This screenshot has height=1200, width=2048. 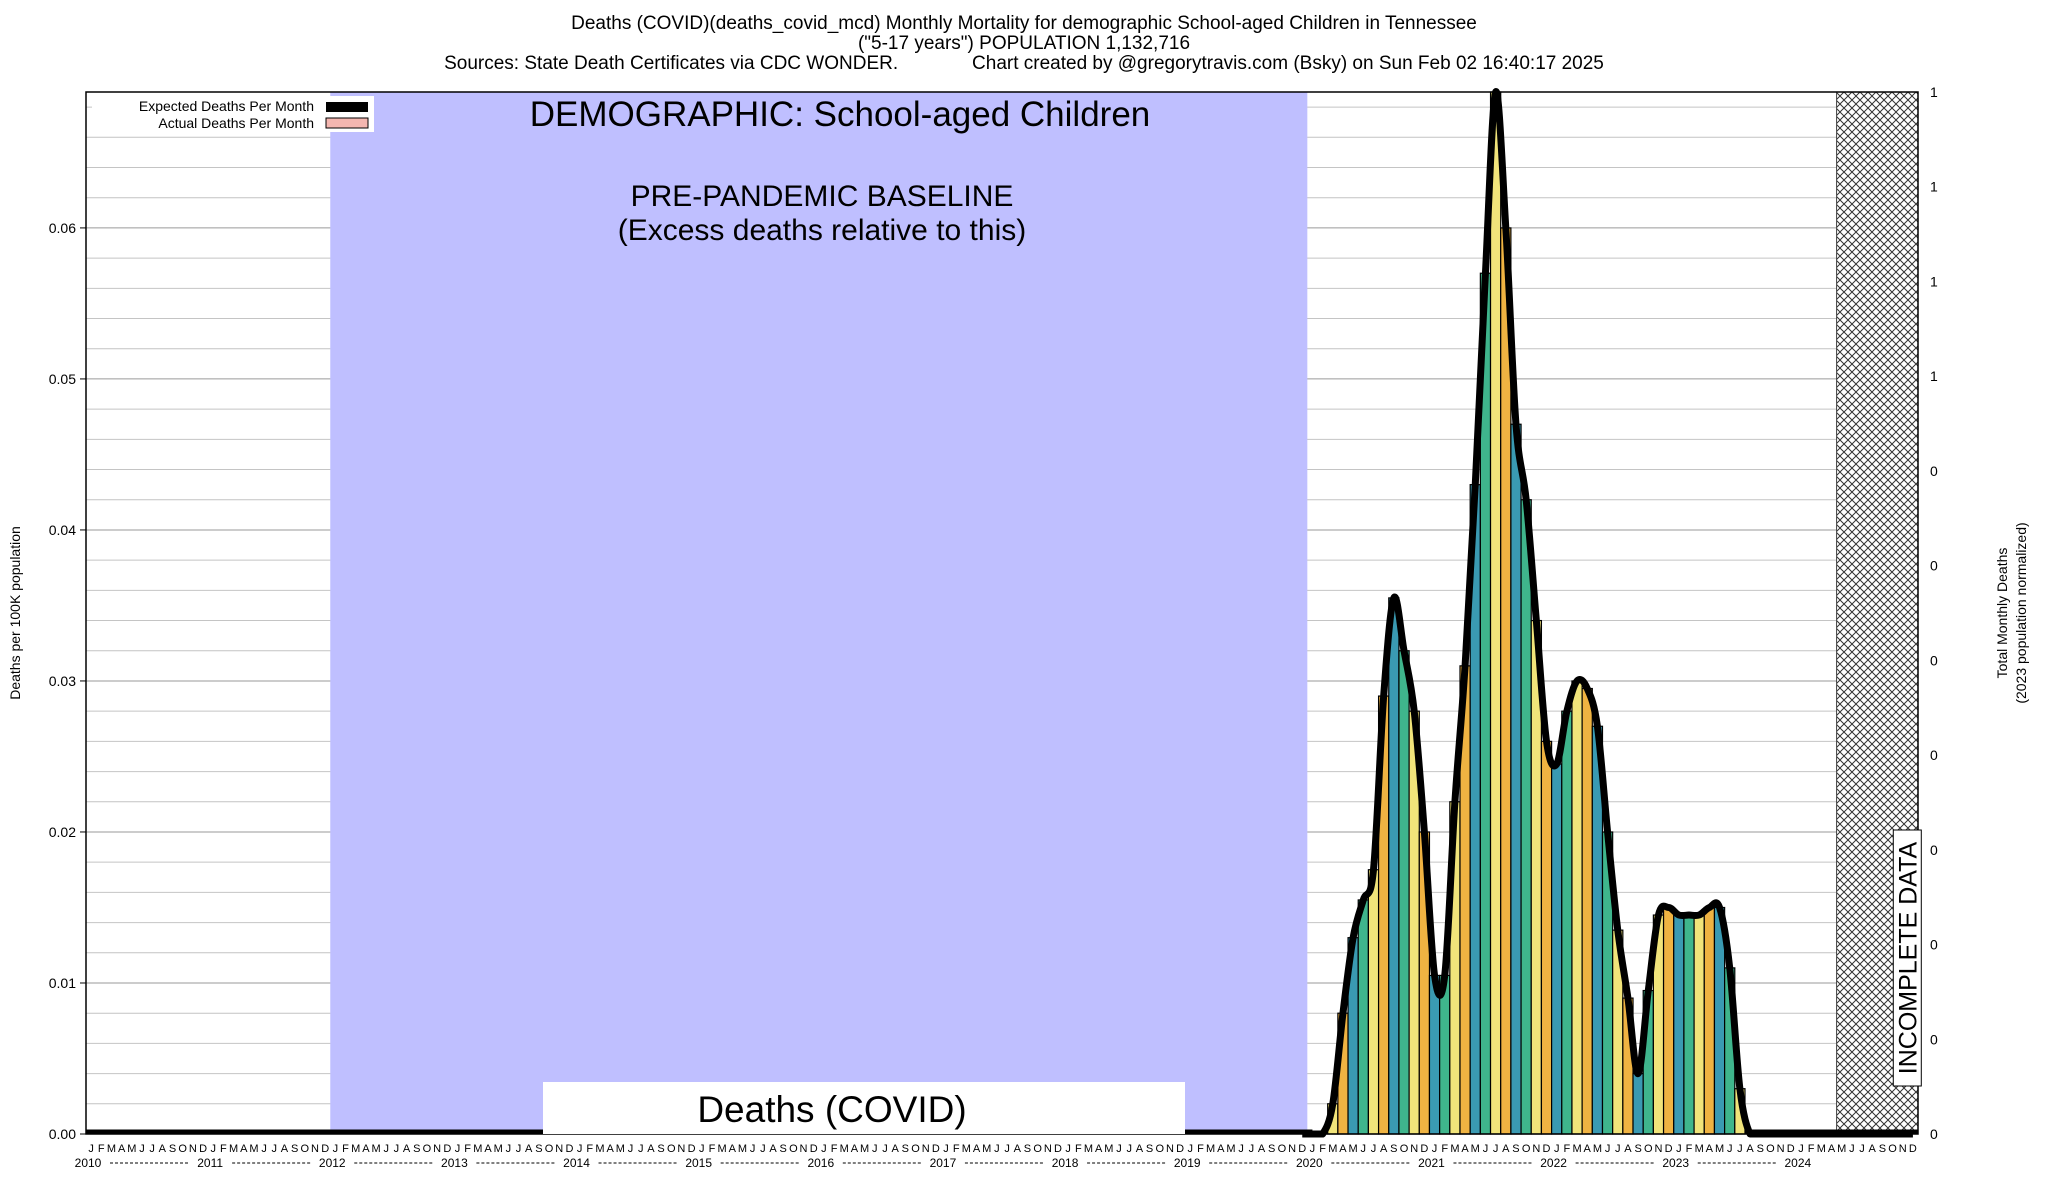 I want to click on y-tick-label: 0.05, so click(x=62, y=379).